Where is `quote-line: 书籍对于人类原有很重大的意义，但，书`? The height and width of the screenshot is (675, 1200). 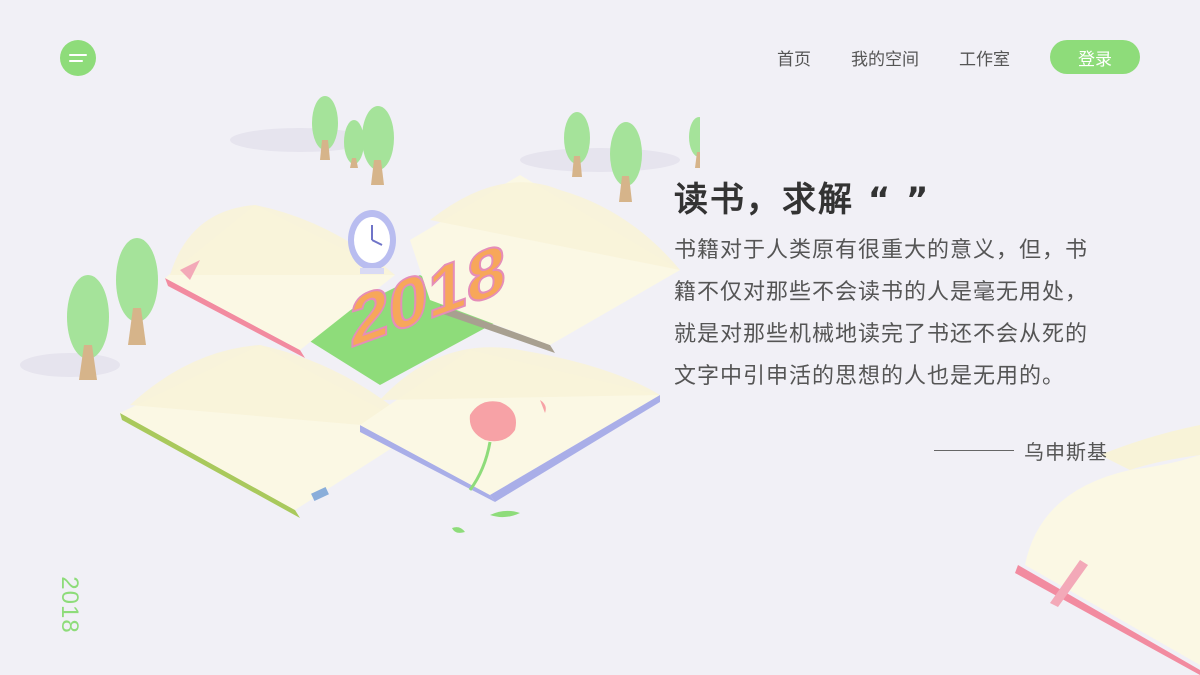
quote-line: 书籍对于人类原有很重大的意义，但，书 is located at coordinates (881, 250).